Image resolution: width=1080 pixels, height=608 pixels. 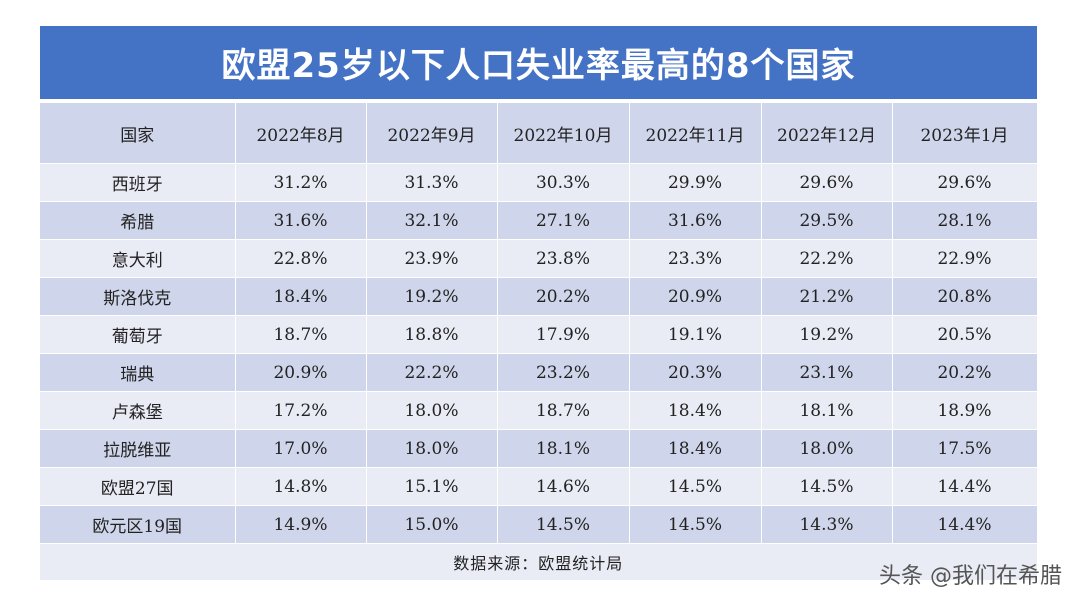 I want to click on table-cell: 15.0%, so click(x=432, y=524).